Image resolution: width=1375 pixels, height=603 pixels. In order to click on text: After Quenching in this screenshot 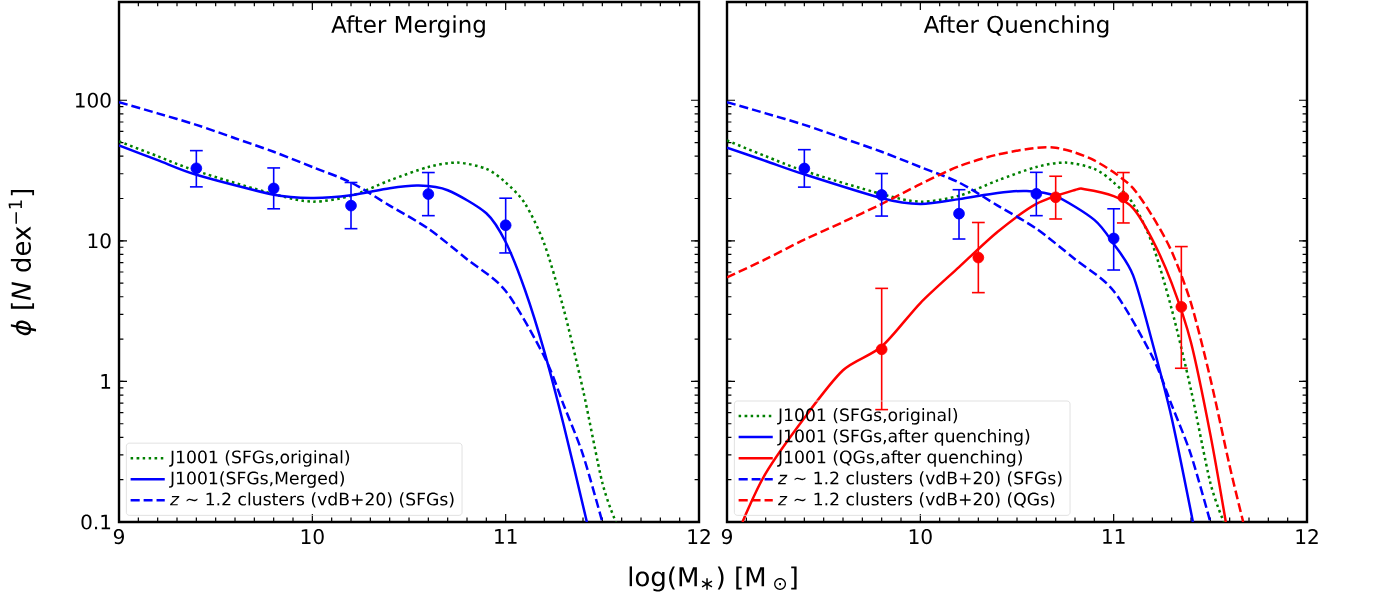, I will do `click(1016, 26)`.